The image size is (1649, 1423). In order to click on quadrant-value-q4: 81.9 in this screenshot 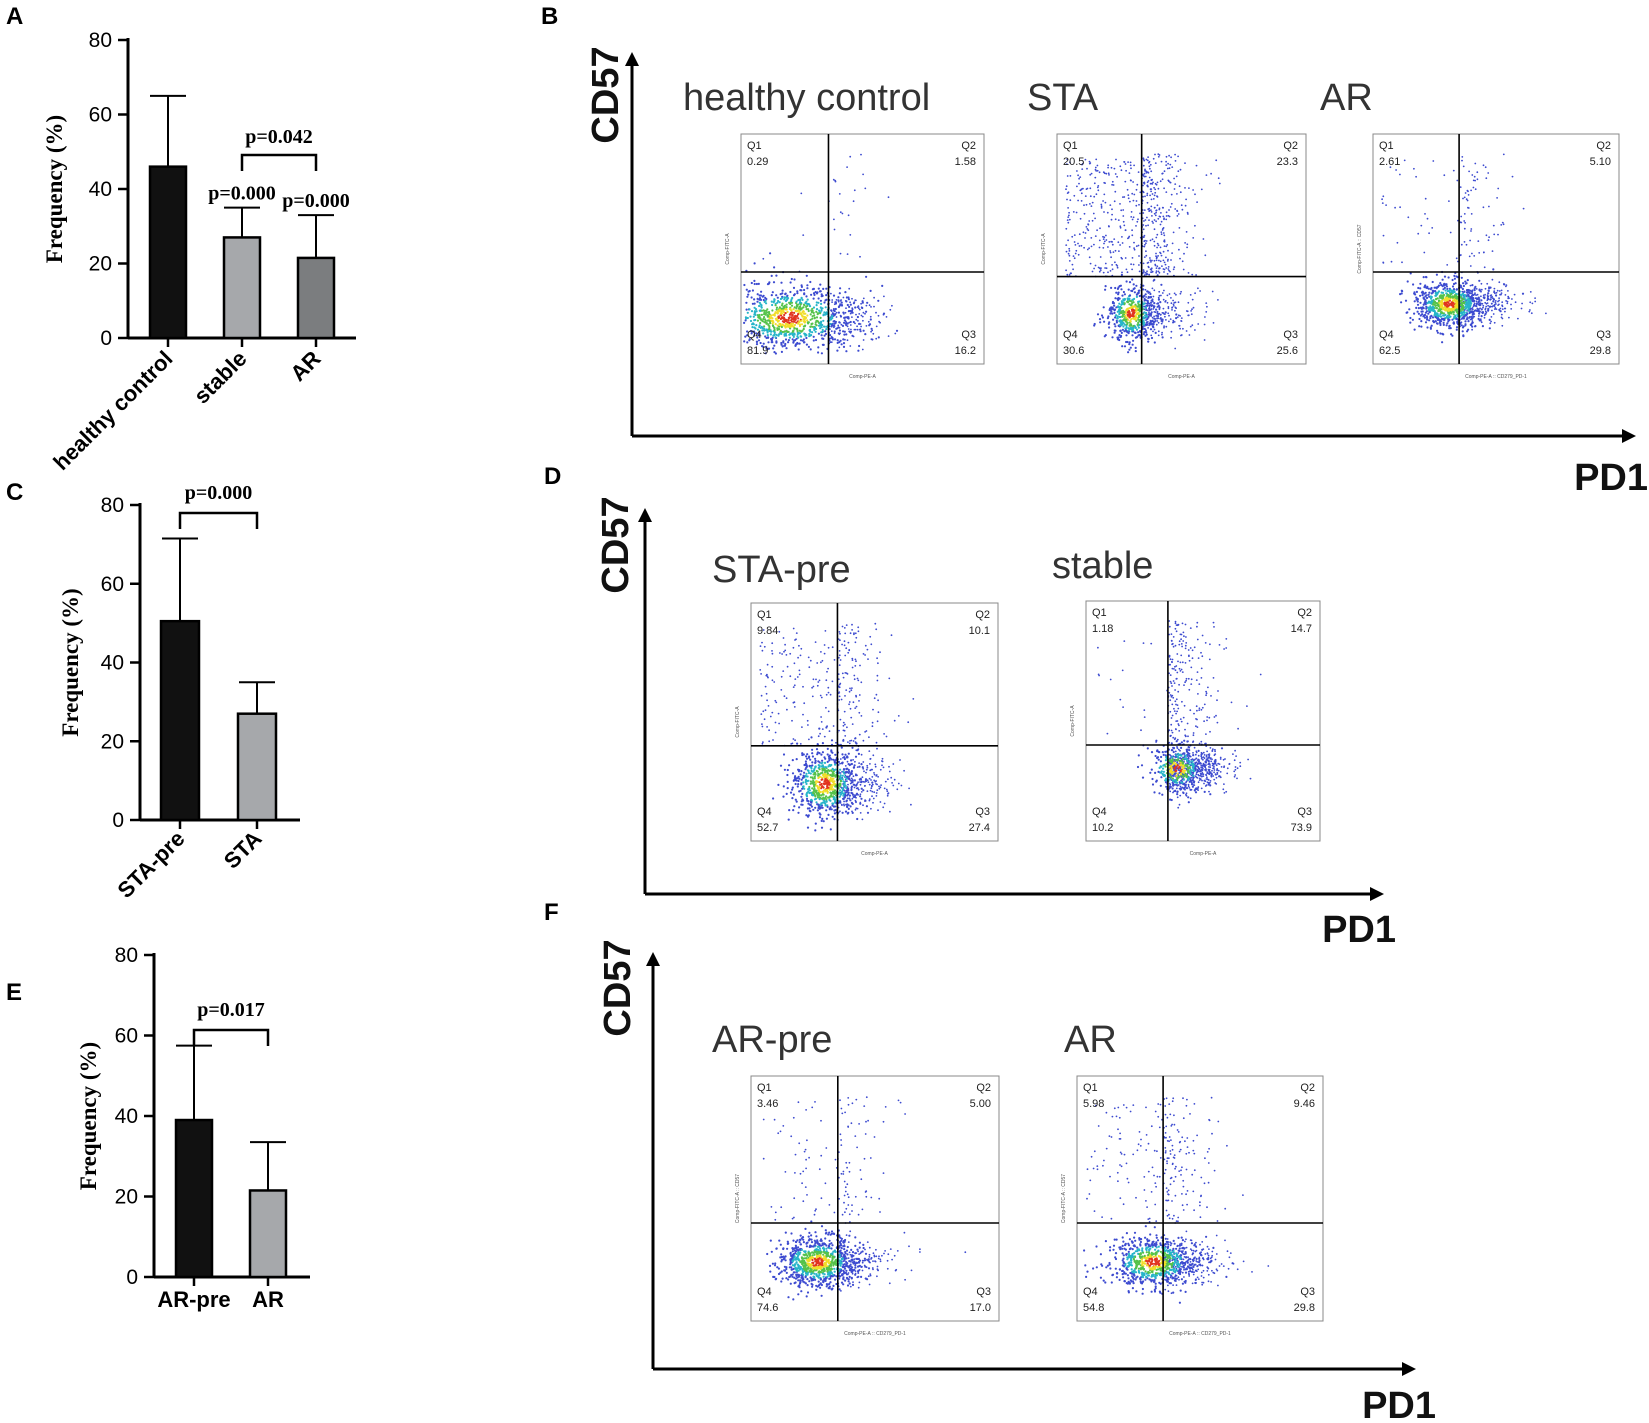, I will do `click(757, 351)`.